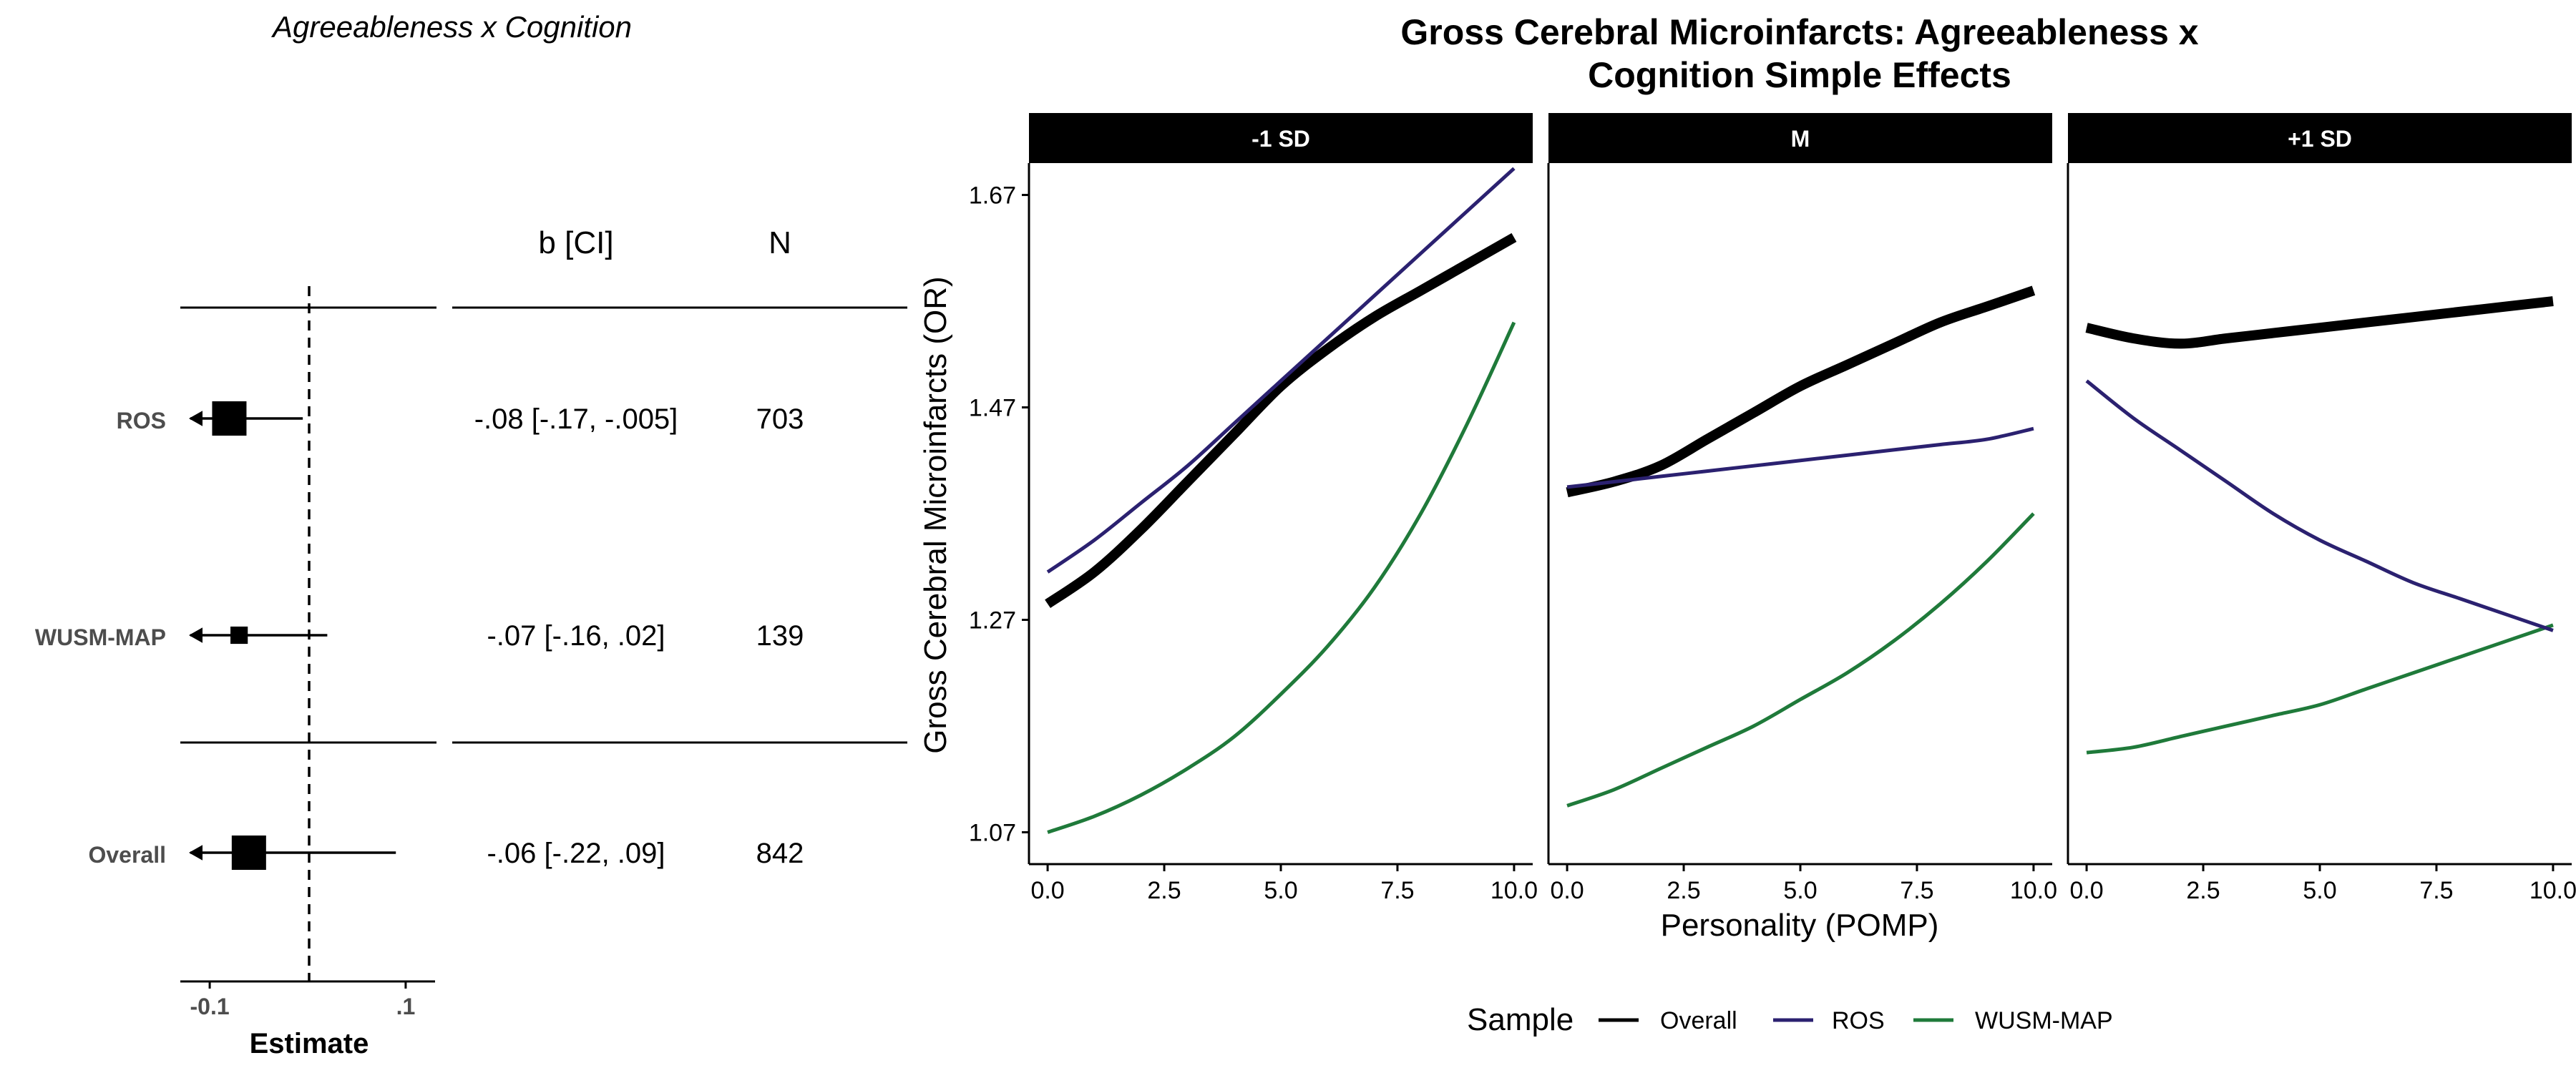 The height and width of the screenshot is (1073, 2576). I want to click on legend: Sample Overall ROS WUSM-MAP, so click(1790, 1020).